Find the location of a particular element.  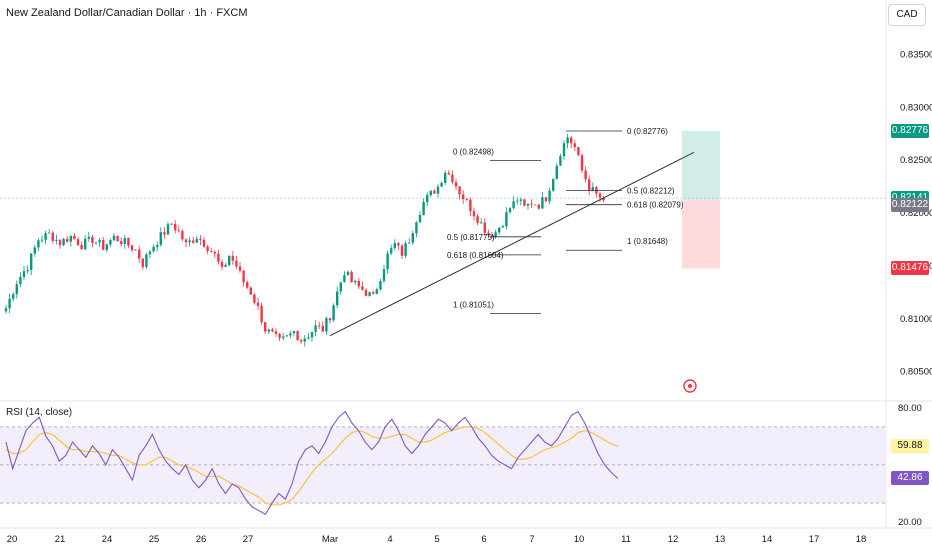

fib-level-label: 0.618 (0.82079) is located at coordinates (655, 205).